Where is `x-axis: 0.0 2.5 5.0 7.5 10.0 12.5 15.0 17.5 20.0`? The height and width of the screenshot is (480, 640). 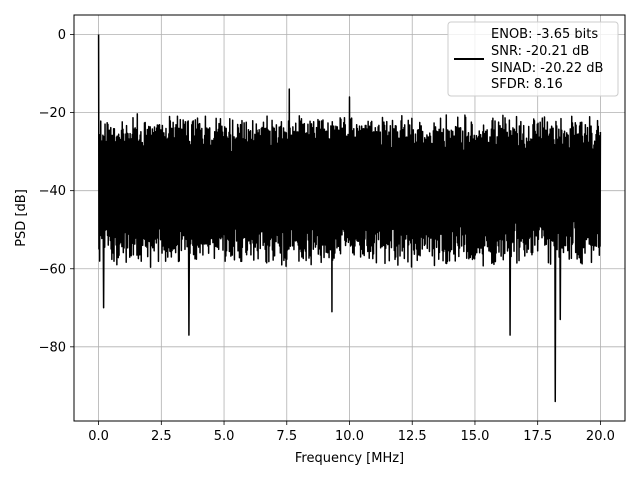
x-axis: 0.0 2.5 5.0 7.5 10.0 12.5 15.0 17.5 20.0 is located at coordinates (351, 432).